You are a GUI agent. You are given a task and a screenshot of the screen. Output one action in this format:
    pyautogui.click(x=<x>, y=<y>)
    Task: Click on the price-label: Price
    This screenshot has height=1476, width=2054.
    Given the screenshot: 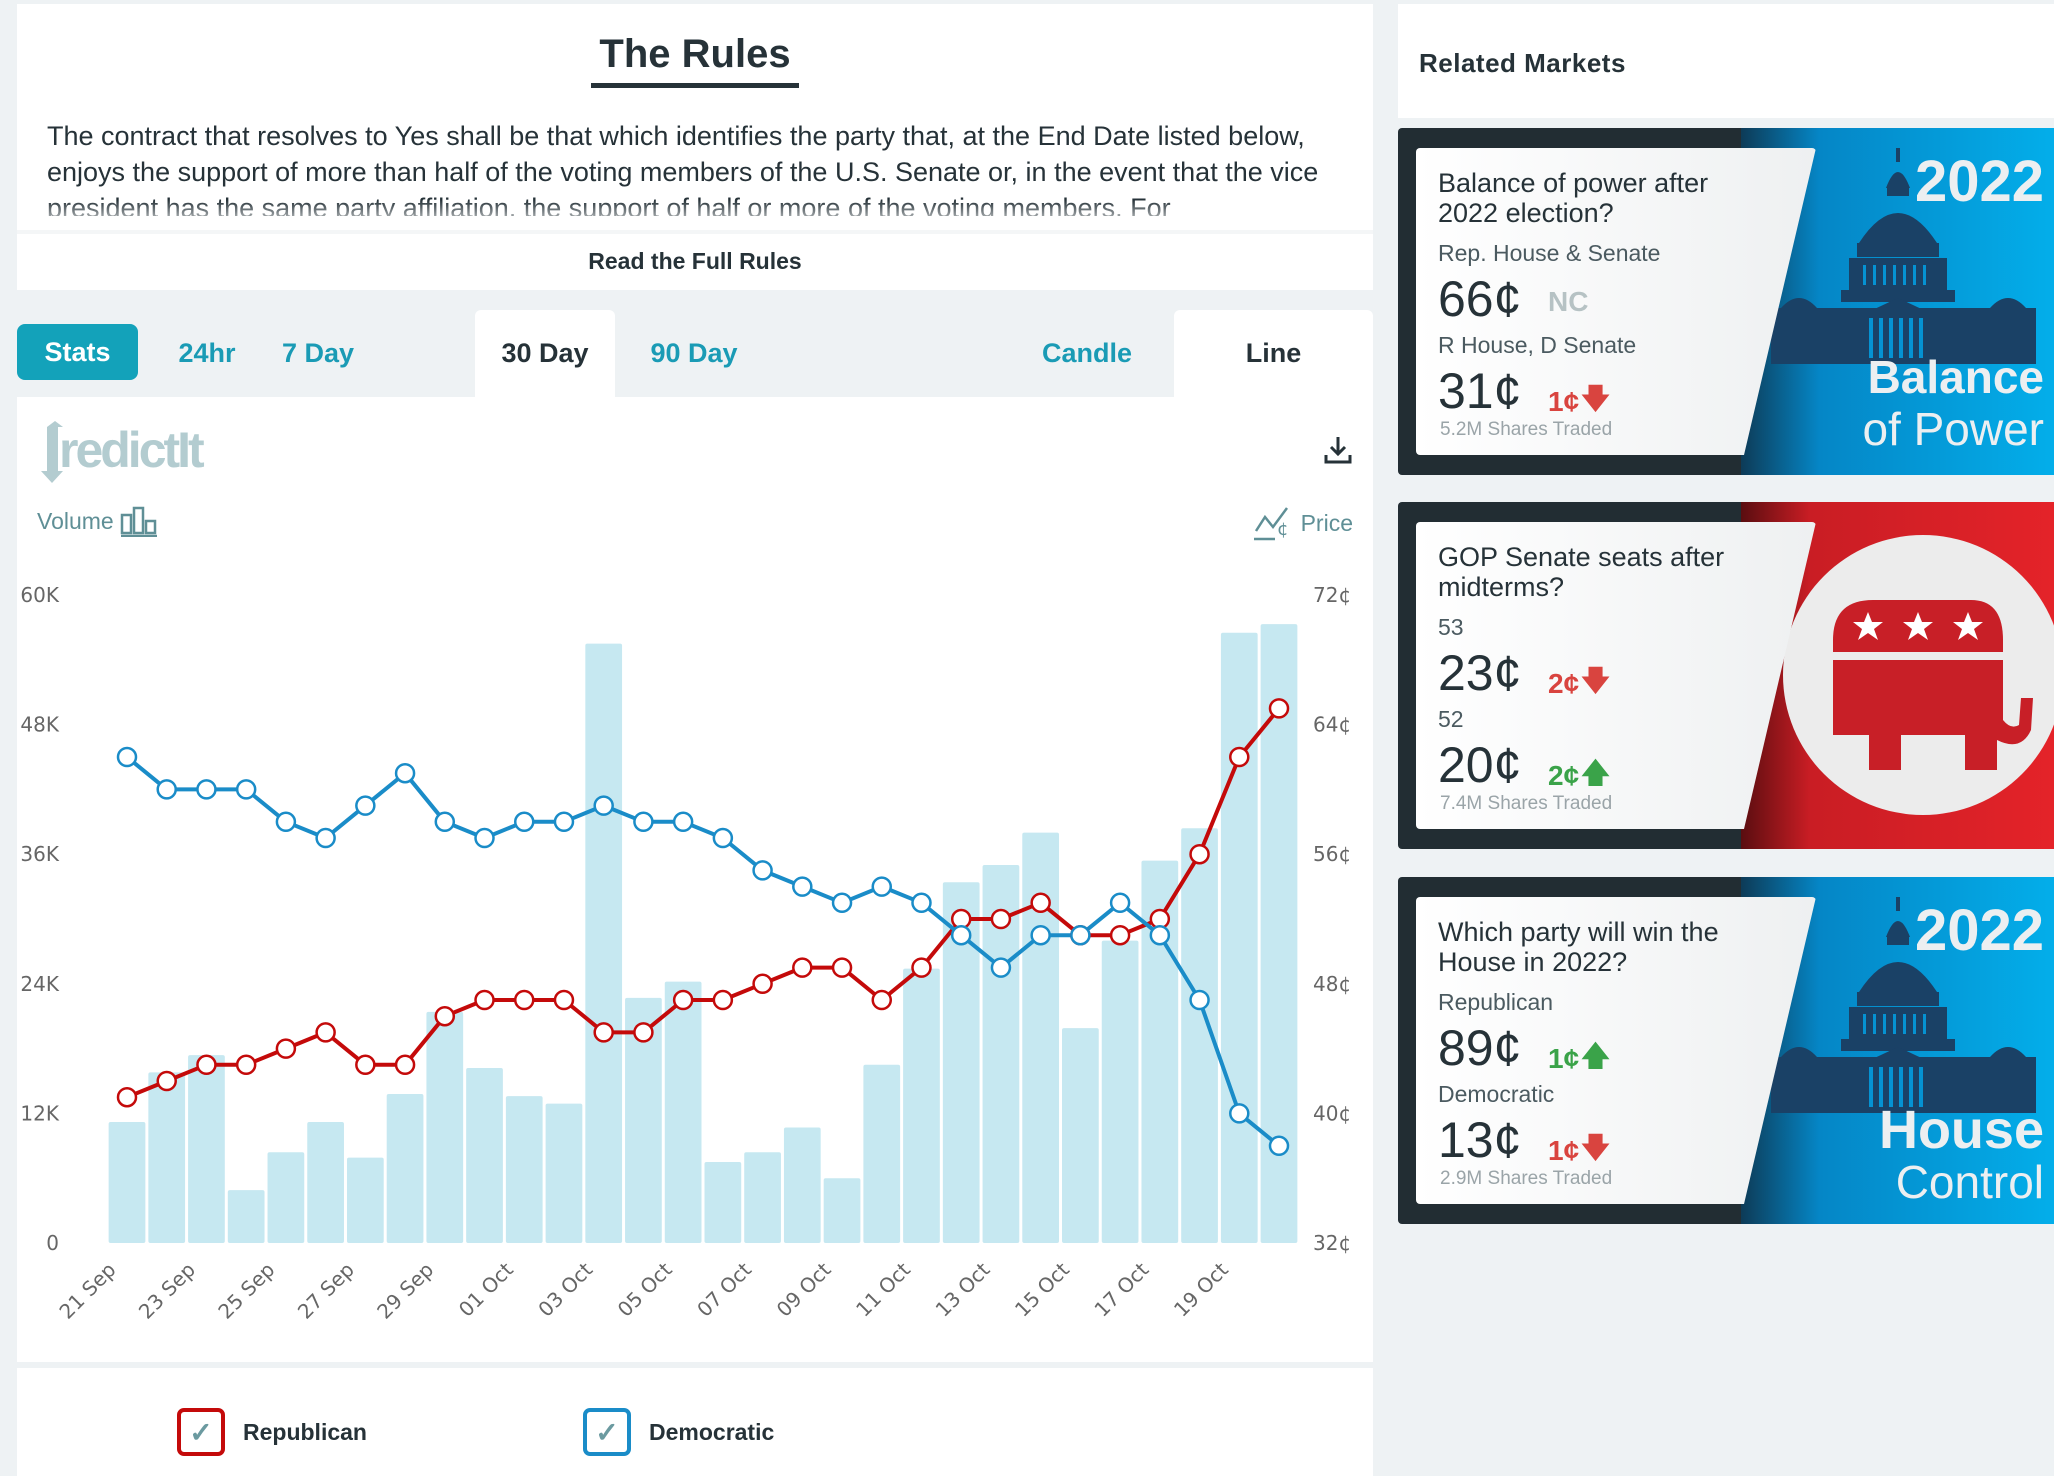 What is the action you would take?
    pyautogui.click(x=1326, y=522)
    